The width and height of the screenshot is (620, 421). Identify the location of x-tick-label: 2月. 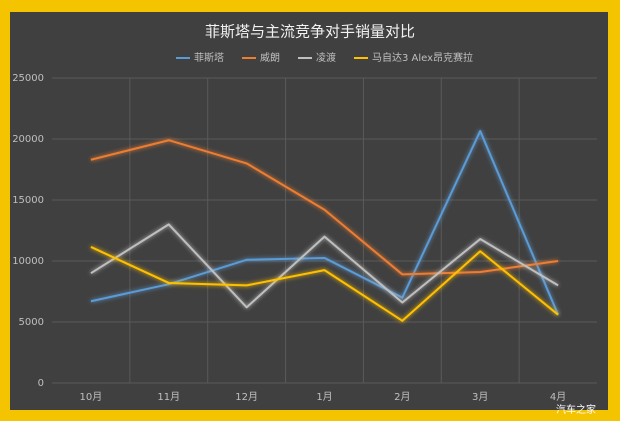
(402, 397).